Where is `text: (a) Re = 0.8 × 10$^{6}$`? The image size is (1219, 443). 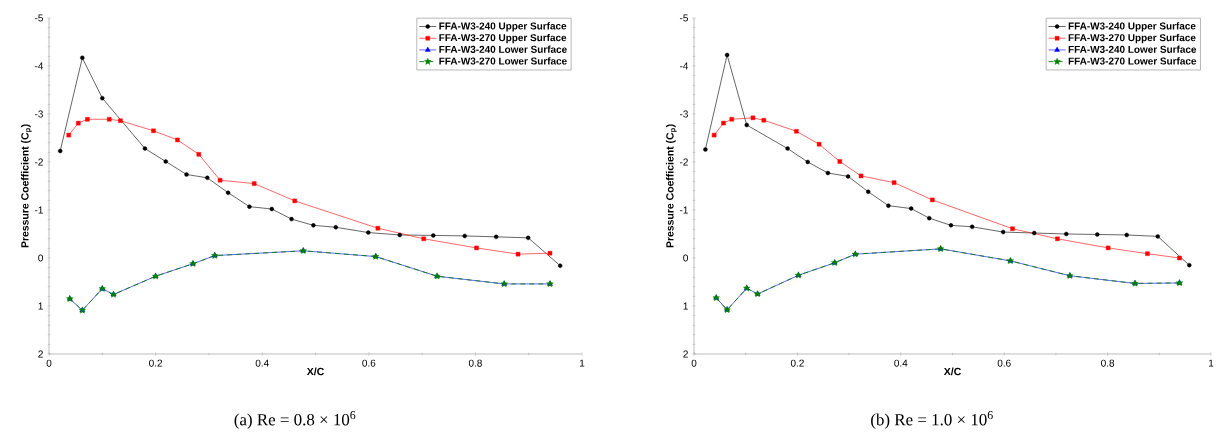 text: (a) Re = 0.8 × 10$^{6}$ is located at coordinates (295, 420).